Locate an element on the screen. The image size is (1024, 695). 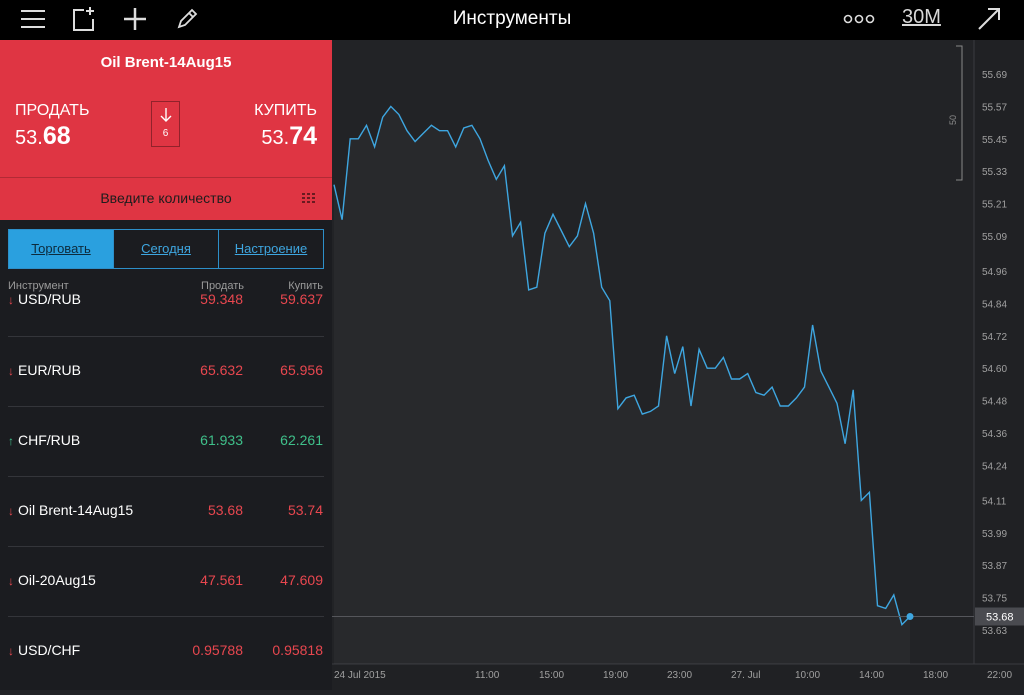
scale-bracket is located at coordinates (959, 113).